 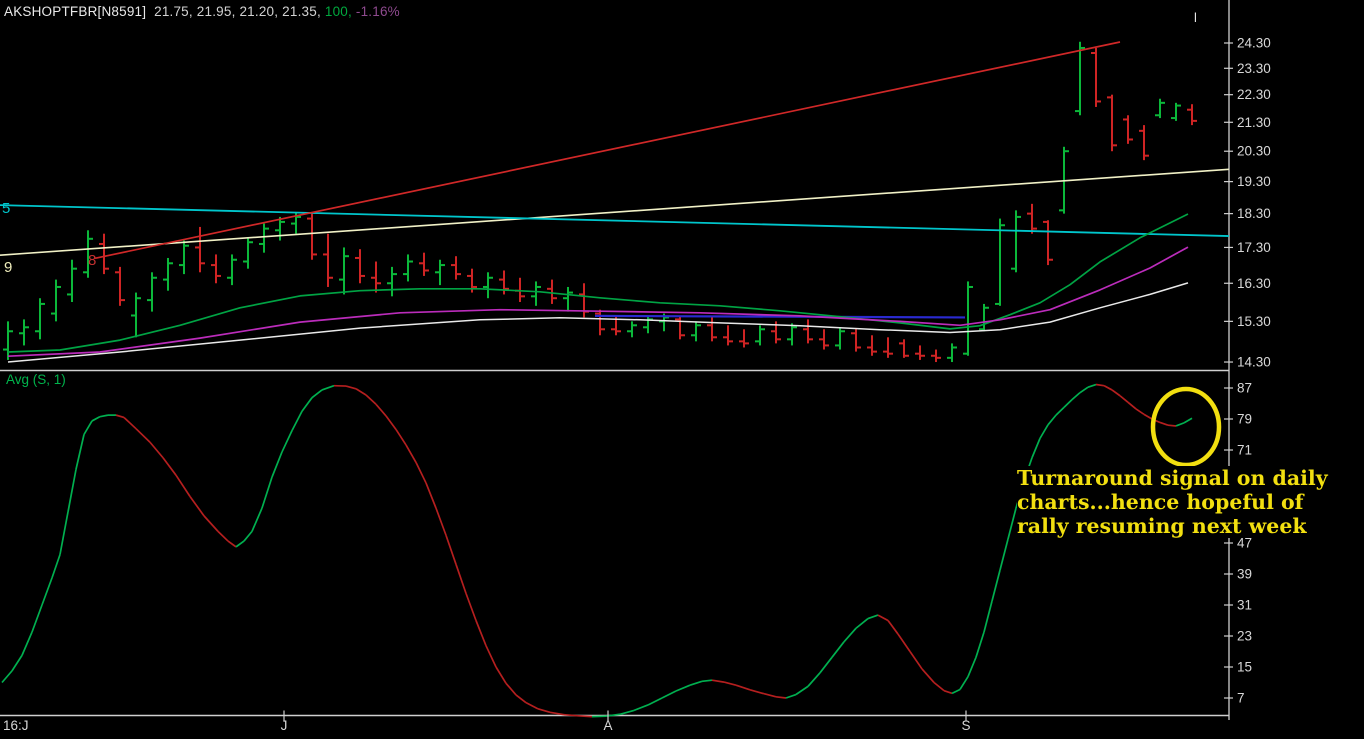 I want to click on price-axis-label: 19.30, so click(x=1254, y=181).